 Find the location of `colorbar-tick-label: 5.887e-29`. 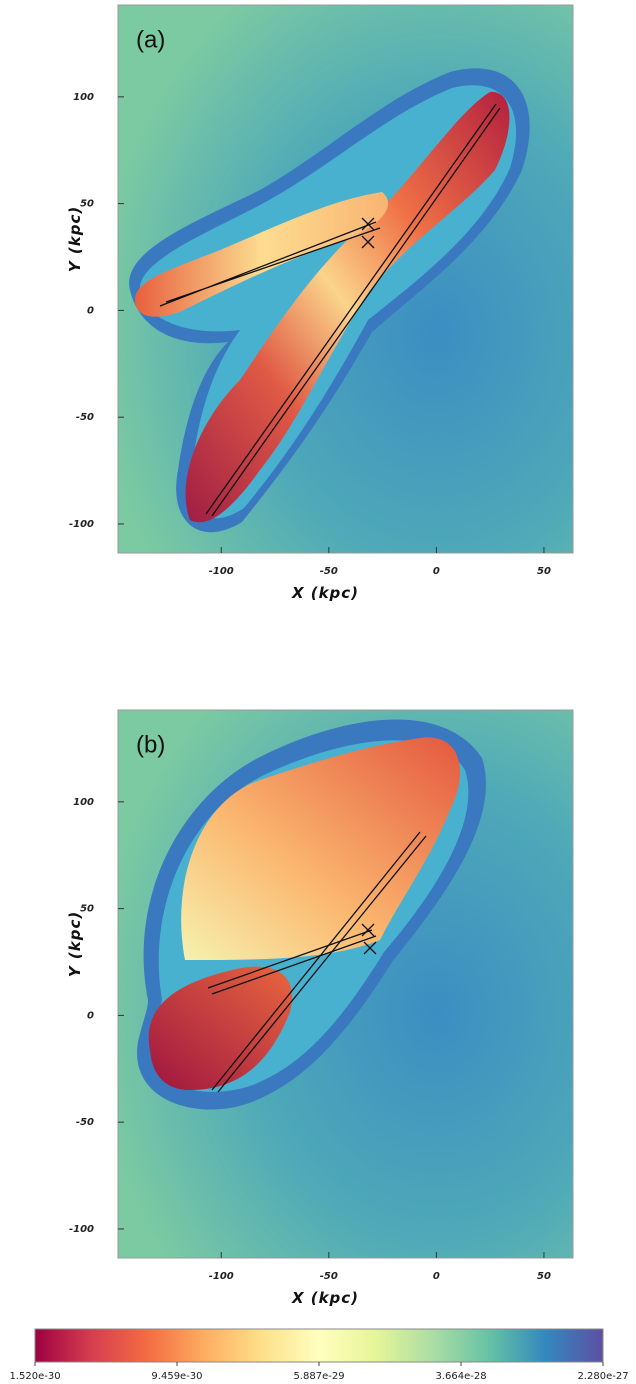

colorbar-tick-label: 5.887e-29 is located at coordinates (318, 1376).